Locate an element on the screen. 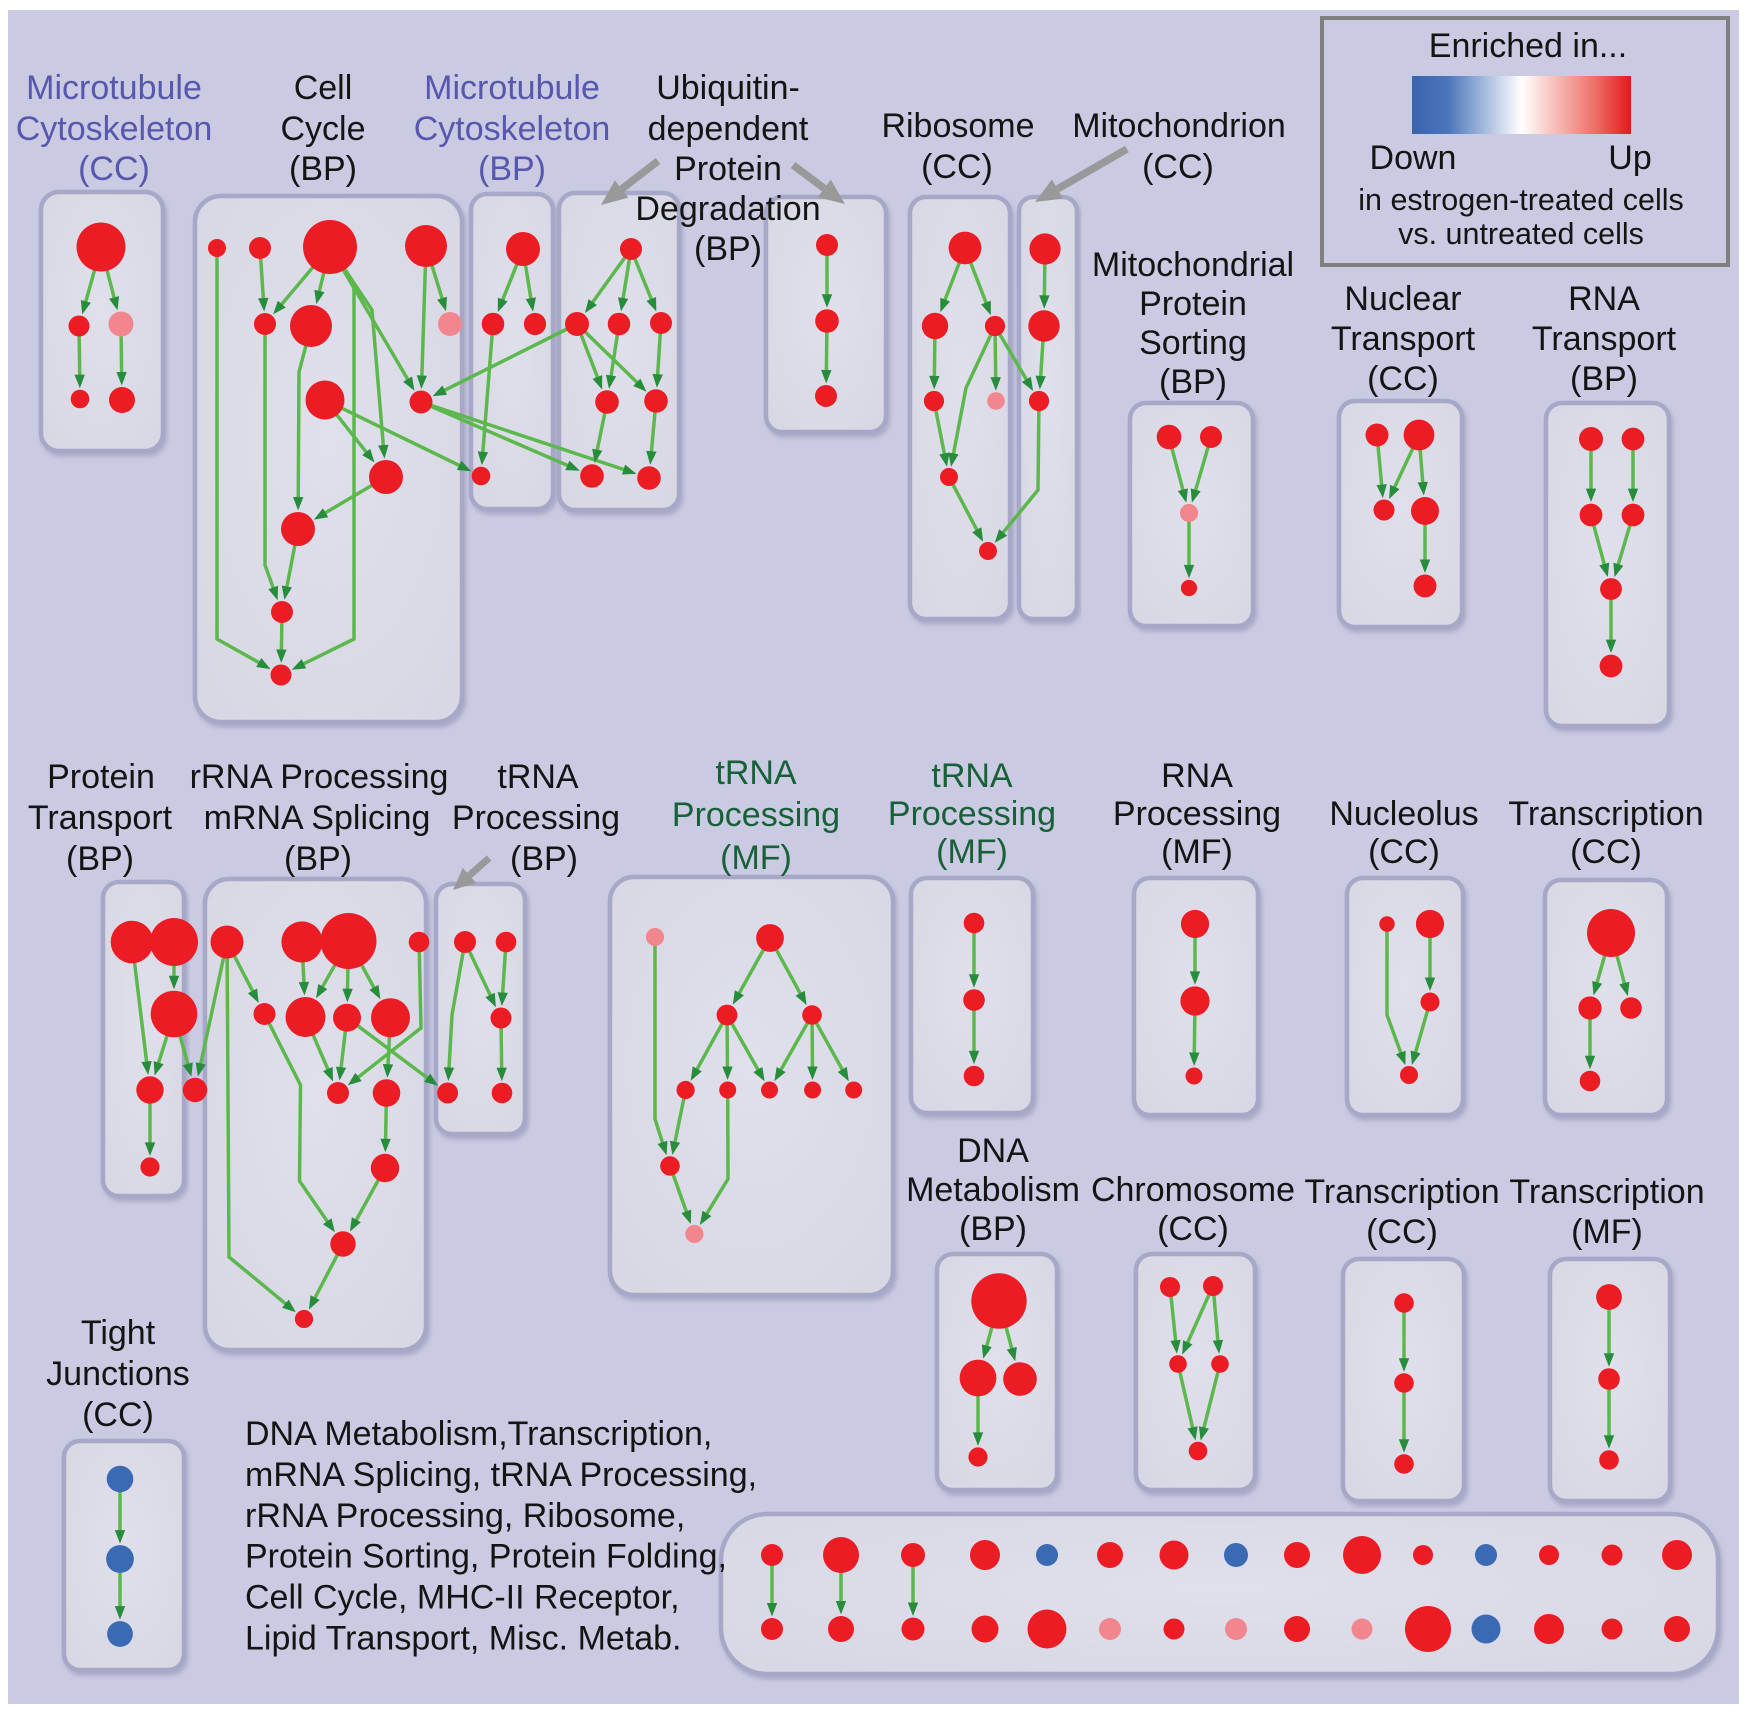 The image size is (1750, 1720). svg-text: Cell Cycle, MHC-II Receptor, is located at coordinates (462, 1598).